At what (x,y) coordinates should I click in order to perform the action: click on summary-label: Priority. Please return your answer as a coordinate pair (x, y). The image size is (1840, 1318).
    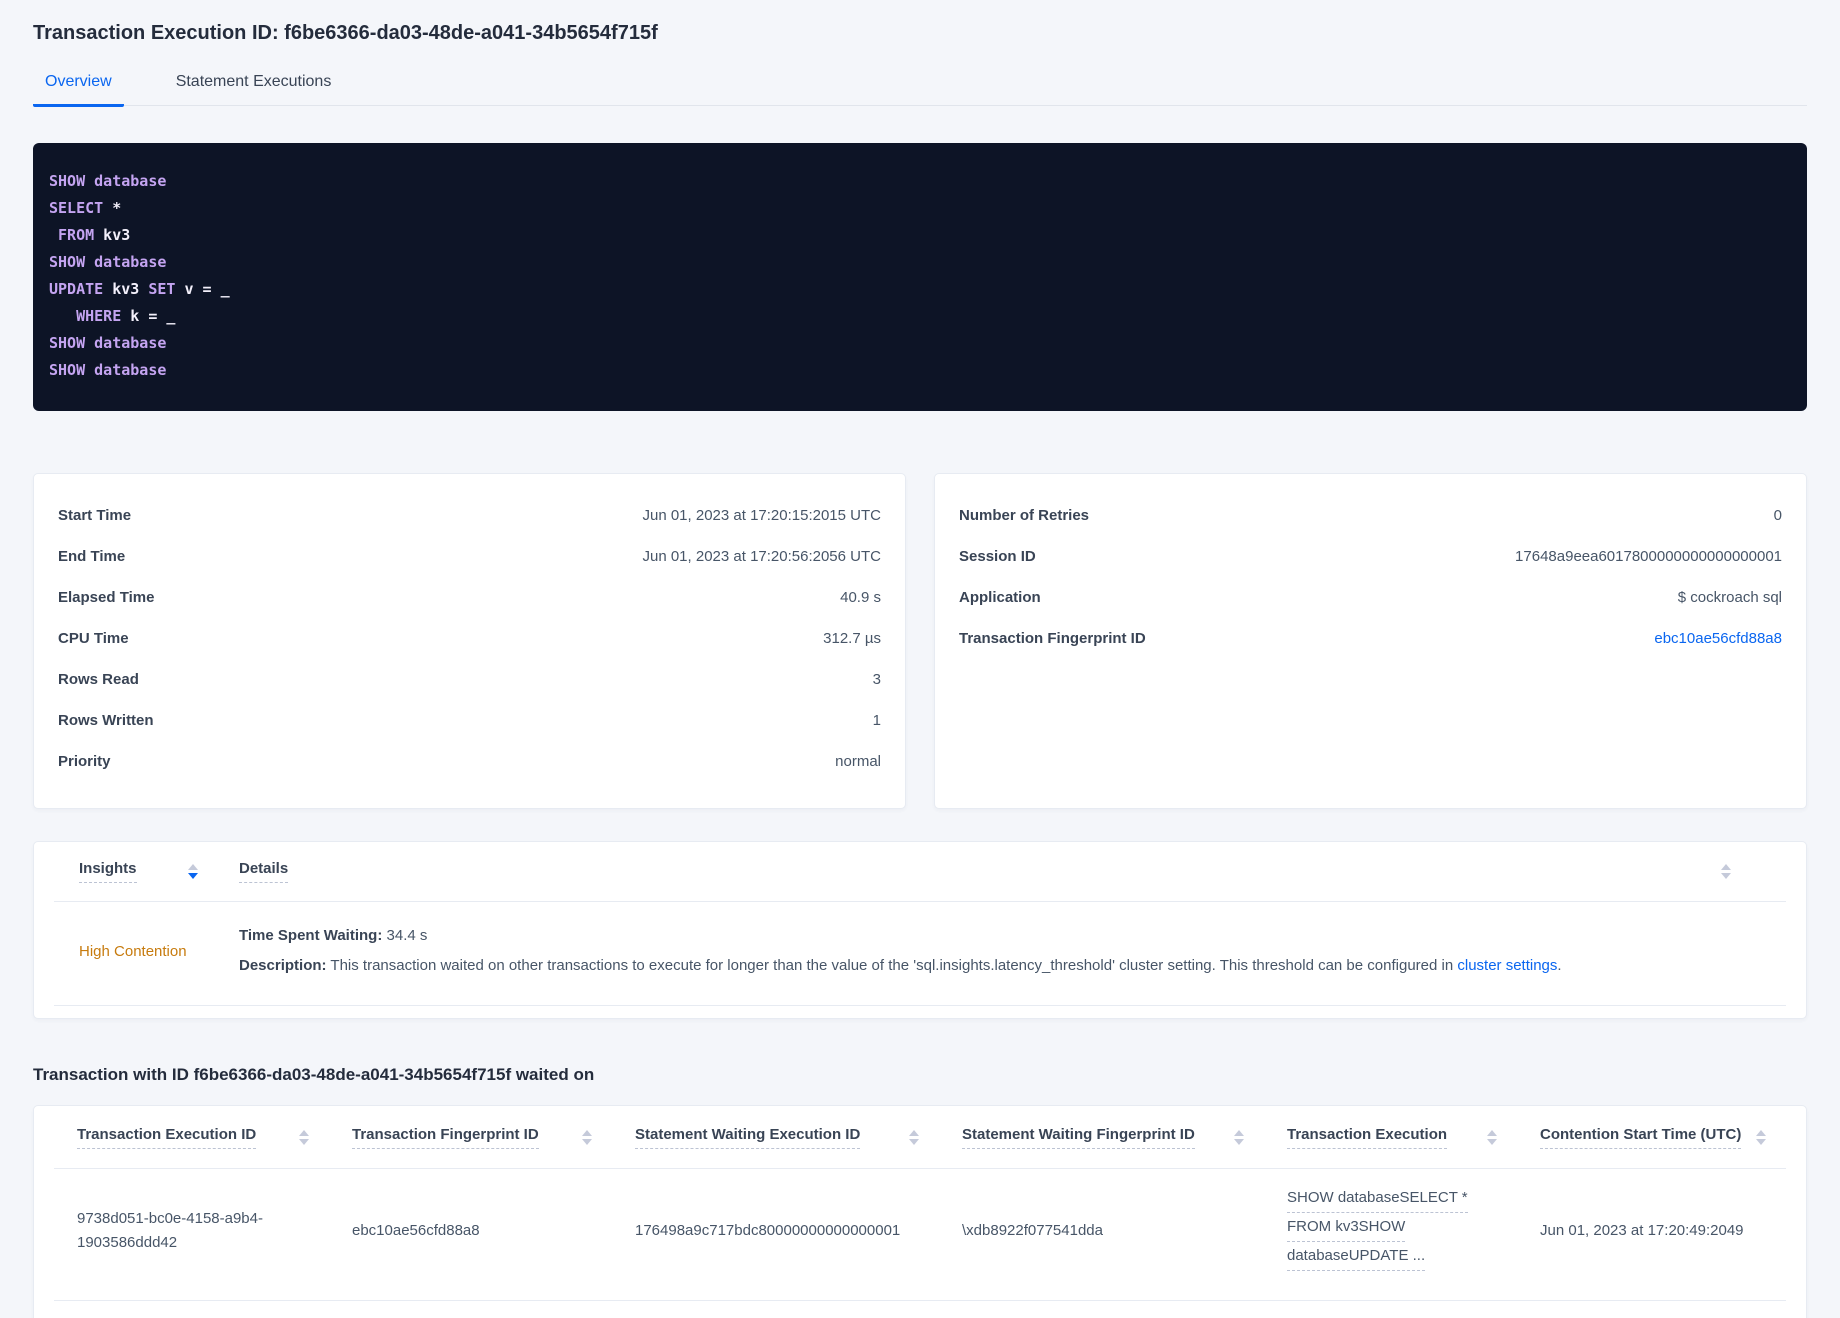
    Looking at the image, I should click on (84, 761).